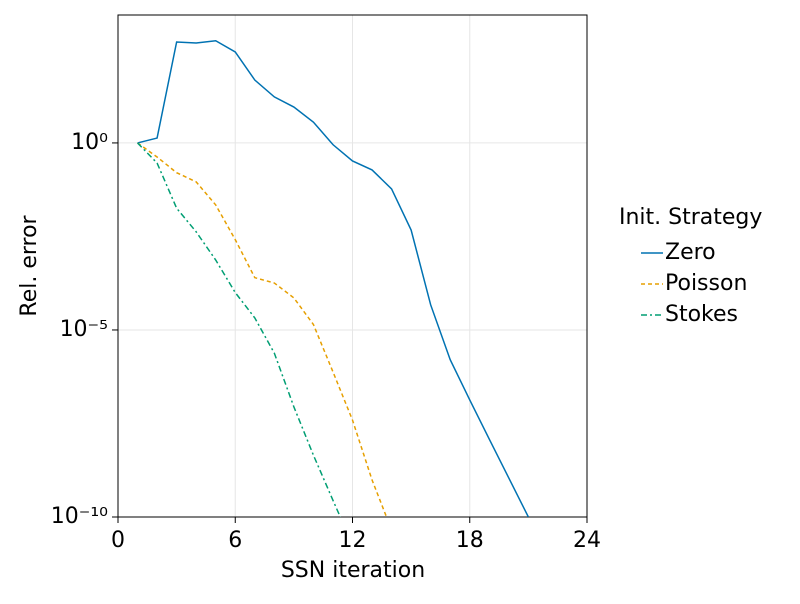 The height and width of the screenshot is (604, 800). Describe the element at coordinates (353, 570) in the screenshot. I see `x-axis-label: SSN iteration` at that location.